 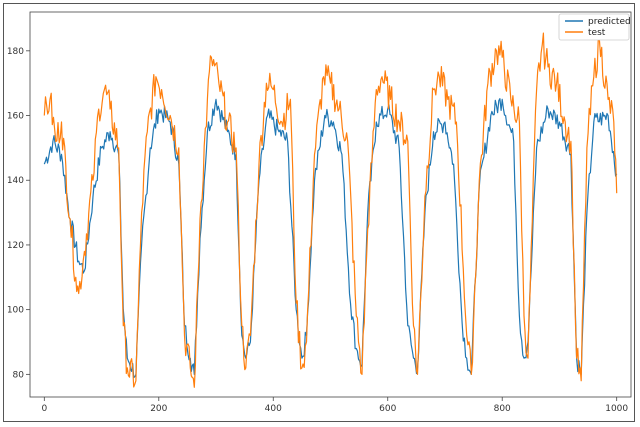 What do you see at coordinates (273, 409) in the screenshot?
I see `x-tick-label: 400` at bounding box center [273, 409].